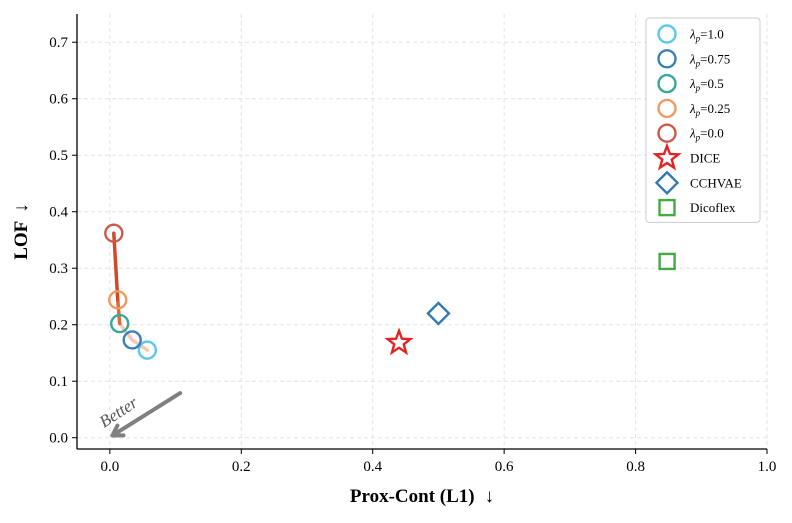 This screenshot has height=523, width=792. Describe the element at coordinates (146, 414) in the screenshot. I see `better-arrow` at that location.